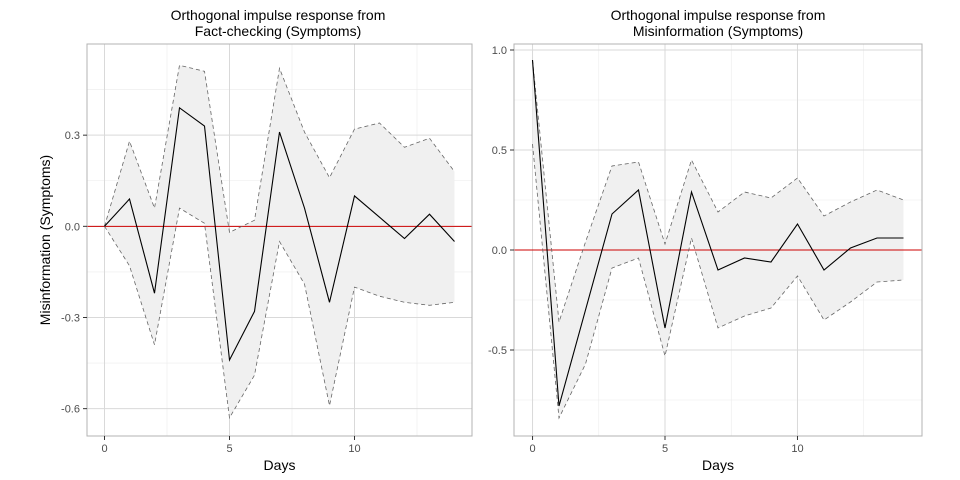  Describe the element at coordinates (279, 148) in the screenshot. I see `upper-bound-line` at that location.